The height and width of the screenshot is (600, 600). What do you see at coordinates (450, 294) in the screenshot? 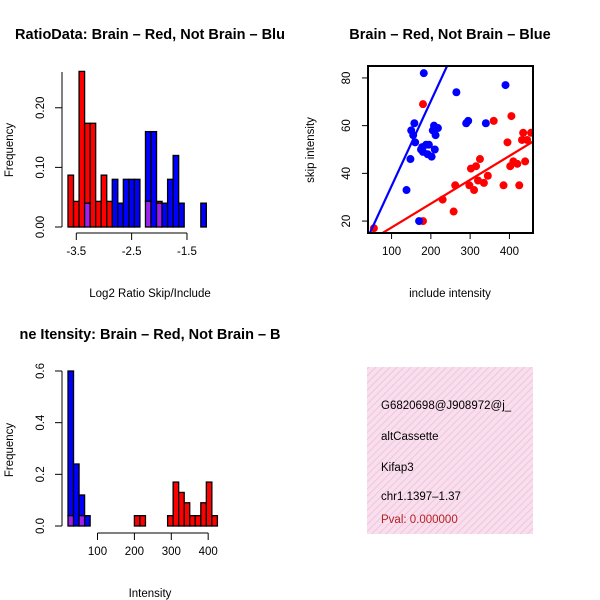
I see `x-axis-label: include intensity` at bounding box center [450, 294].